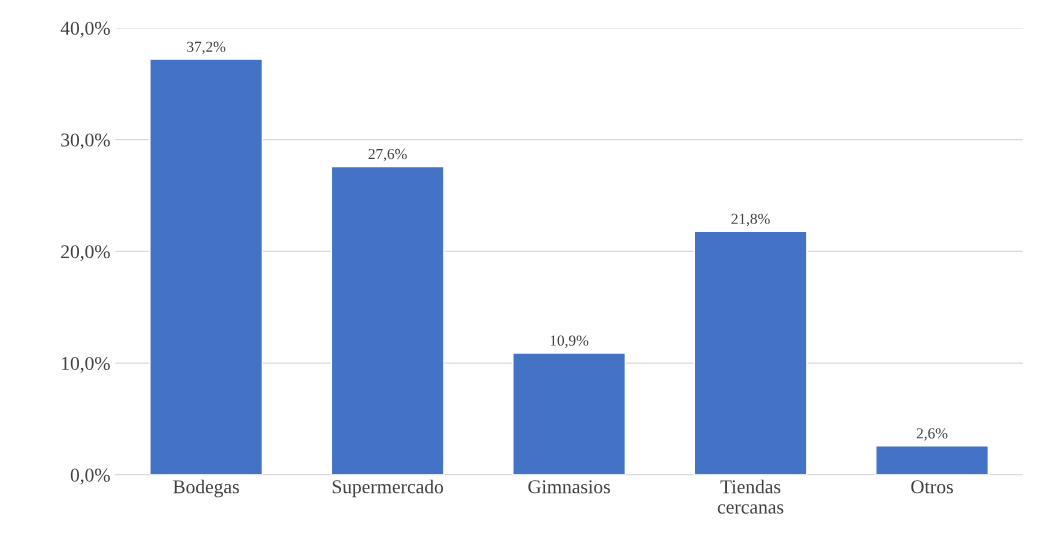 This screenshot has height=547, width=1049. Describe the element at coordinates (85, 29) in the screenshot. I see `y-tick-label: 40,0%` at that location.